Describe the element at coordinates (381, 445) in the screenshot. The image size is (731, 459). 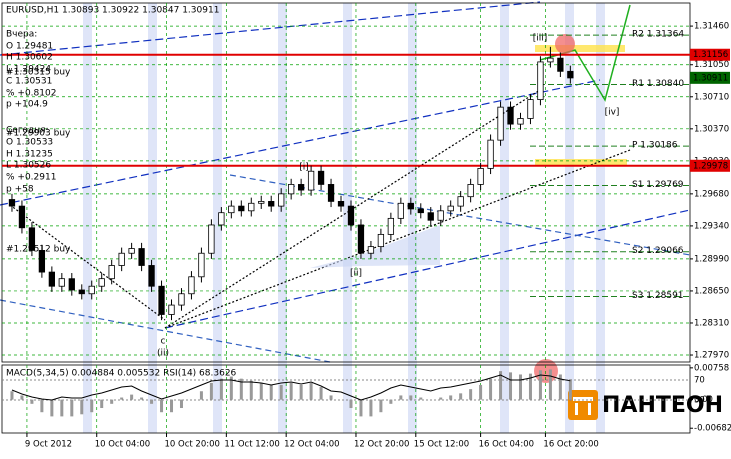
I see `x-tick-label: 12 Oct 20:00` at that location.